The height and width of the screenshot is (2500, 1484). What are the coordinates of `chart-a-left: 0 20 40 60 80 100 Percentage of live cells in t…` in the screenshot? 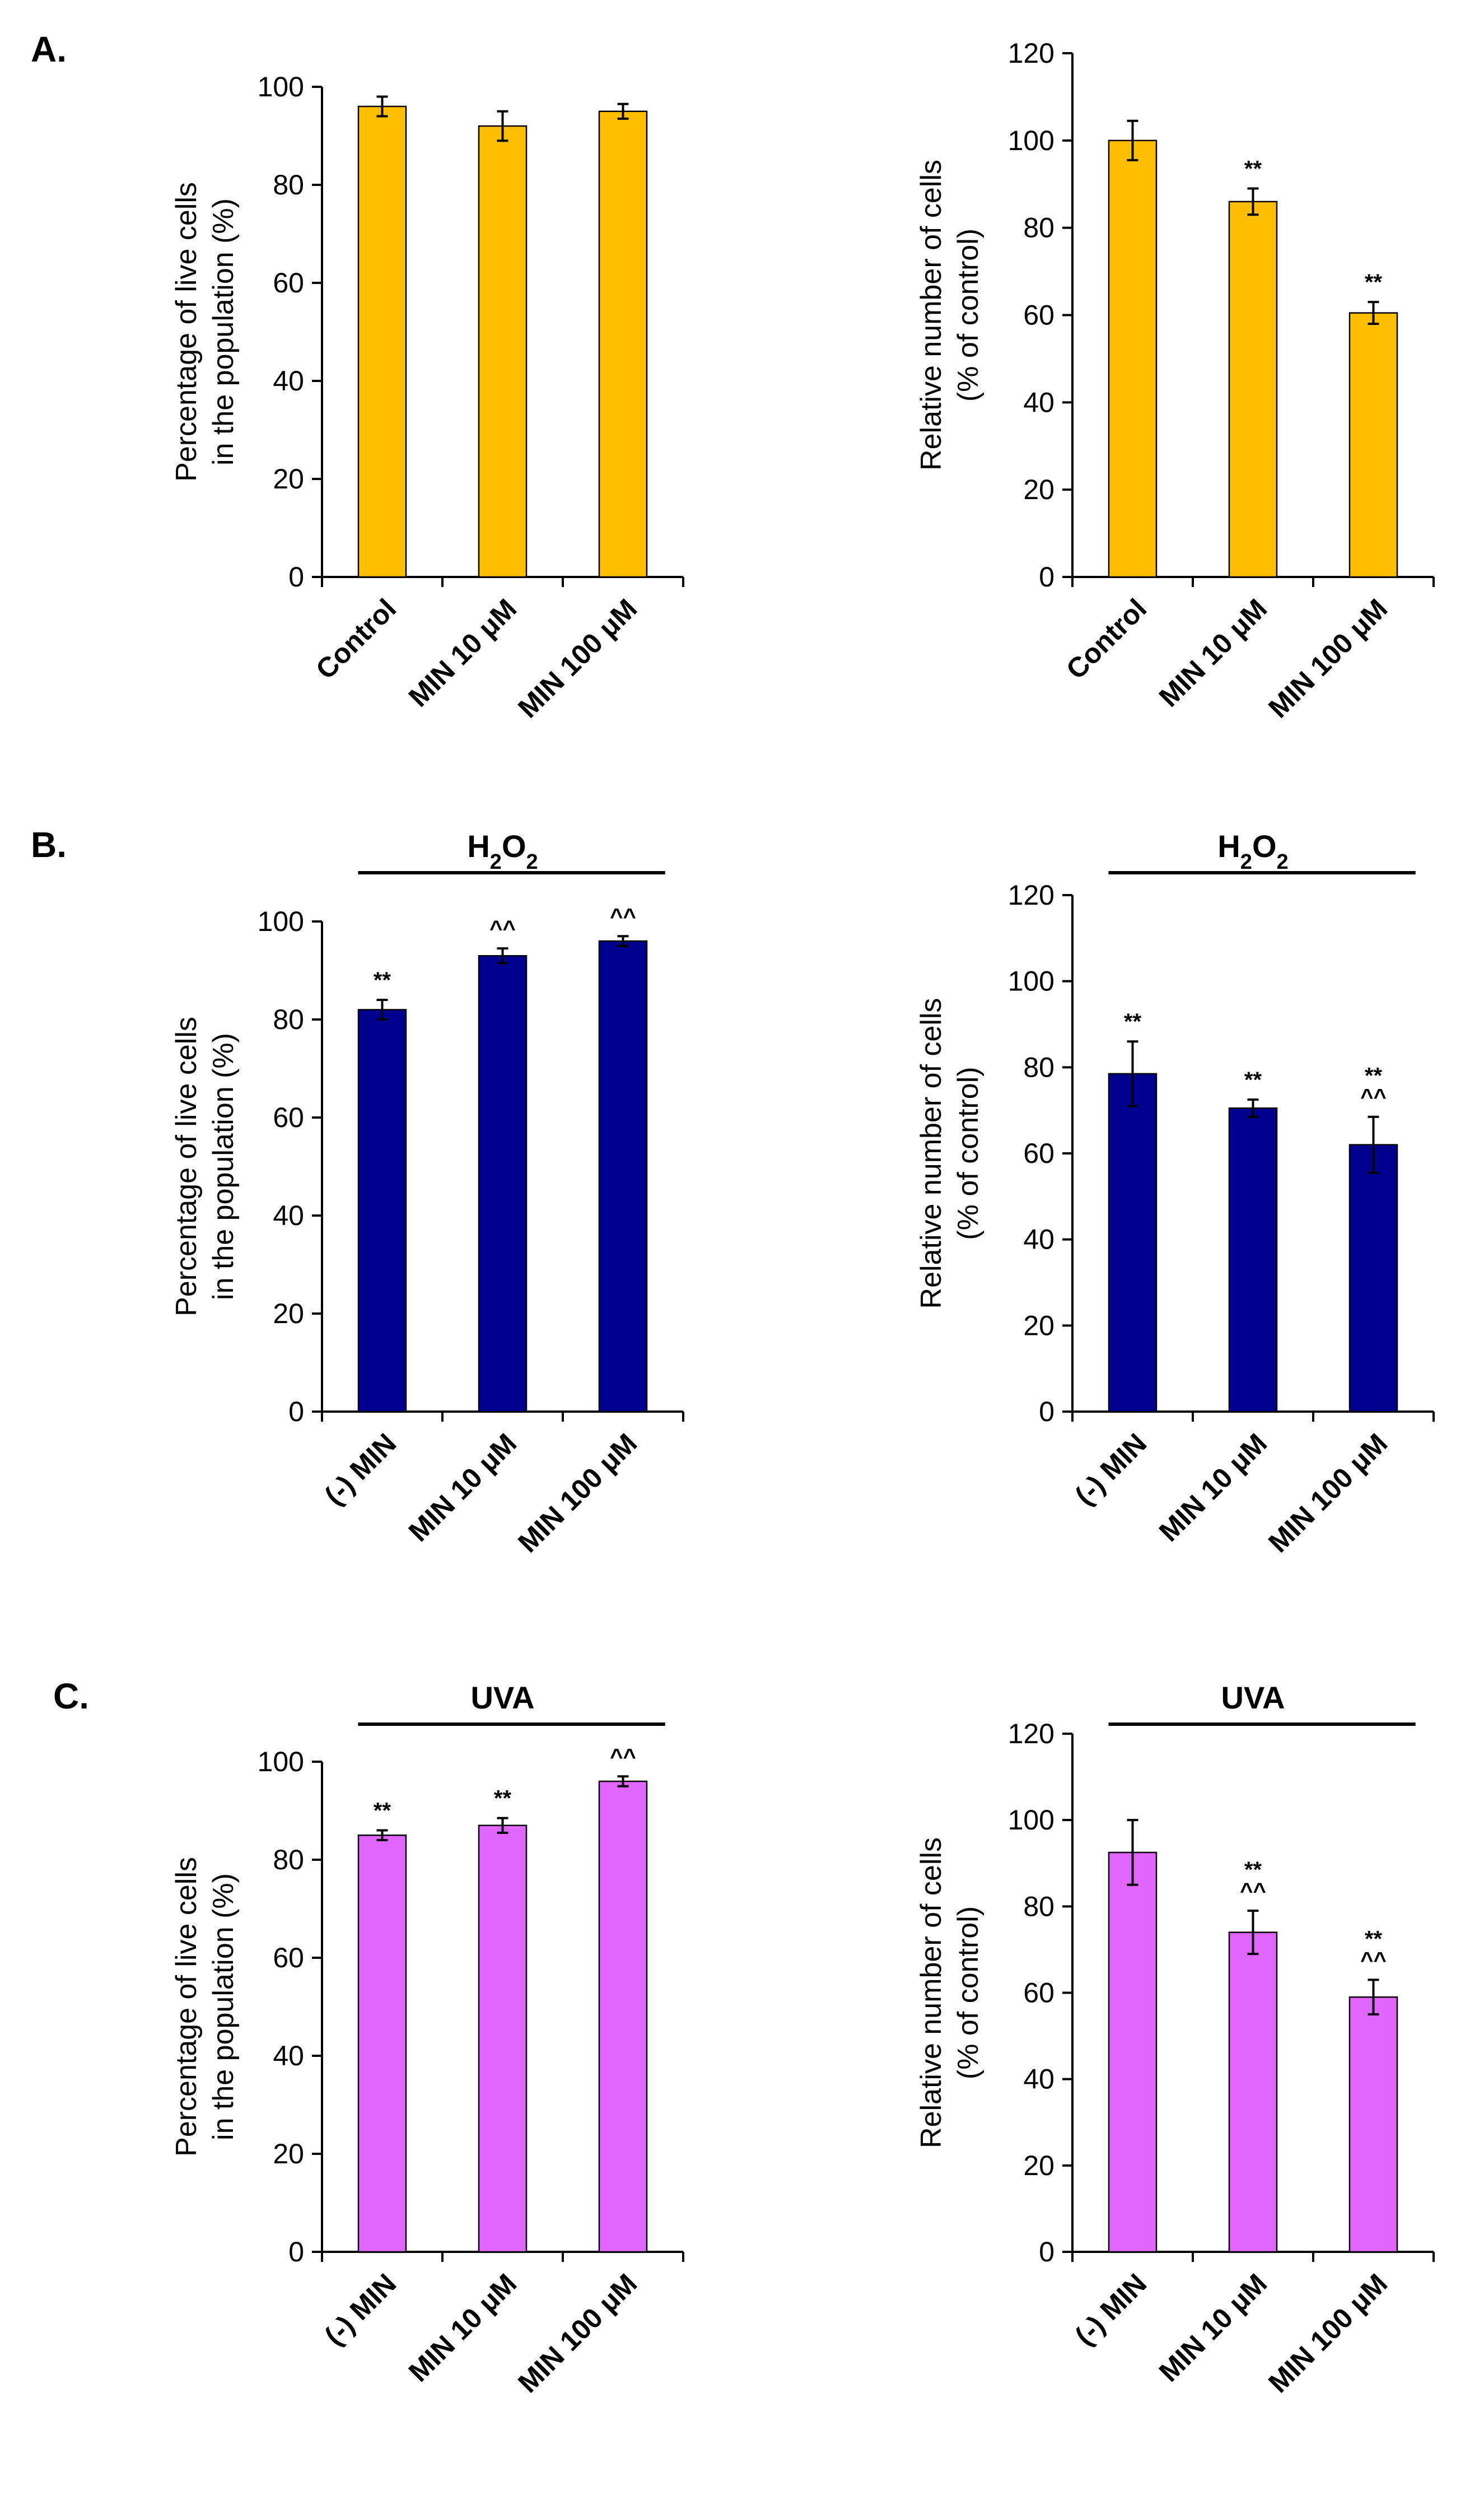 It's located at (427, 397).